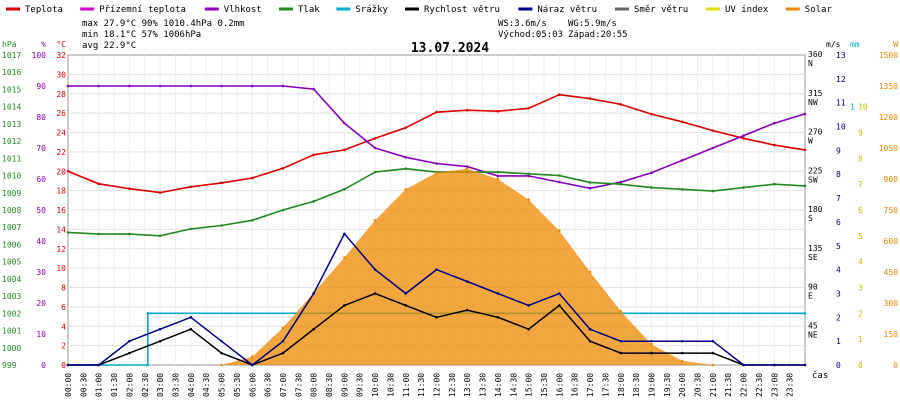 This screenshot has width=900, height=404. What do you see at coordinates (810, 141) in the screenshot?
I see `dir-axis-label-2: W` at bounding box center [810, 141].